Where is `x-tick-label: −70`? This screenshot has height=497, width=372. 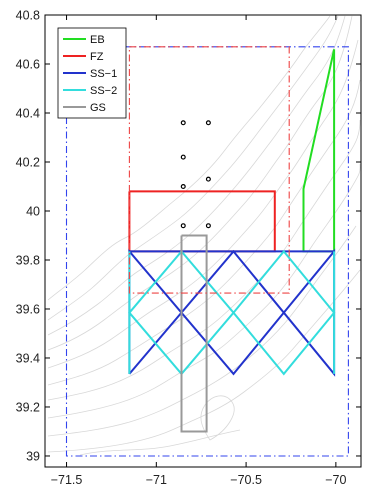 x-tick-label: −70 is located at coordinates (335, 480).